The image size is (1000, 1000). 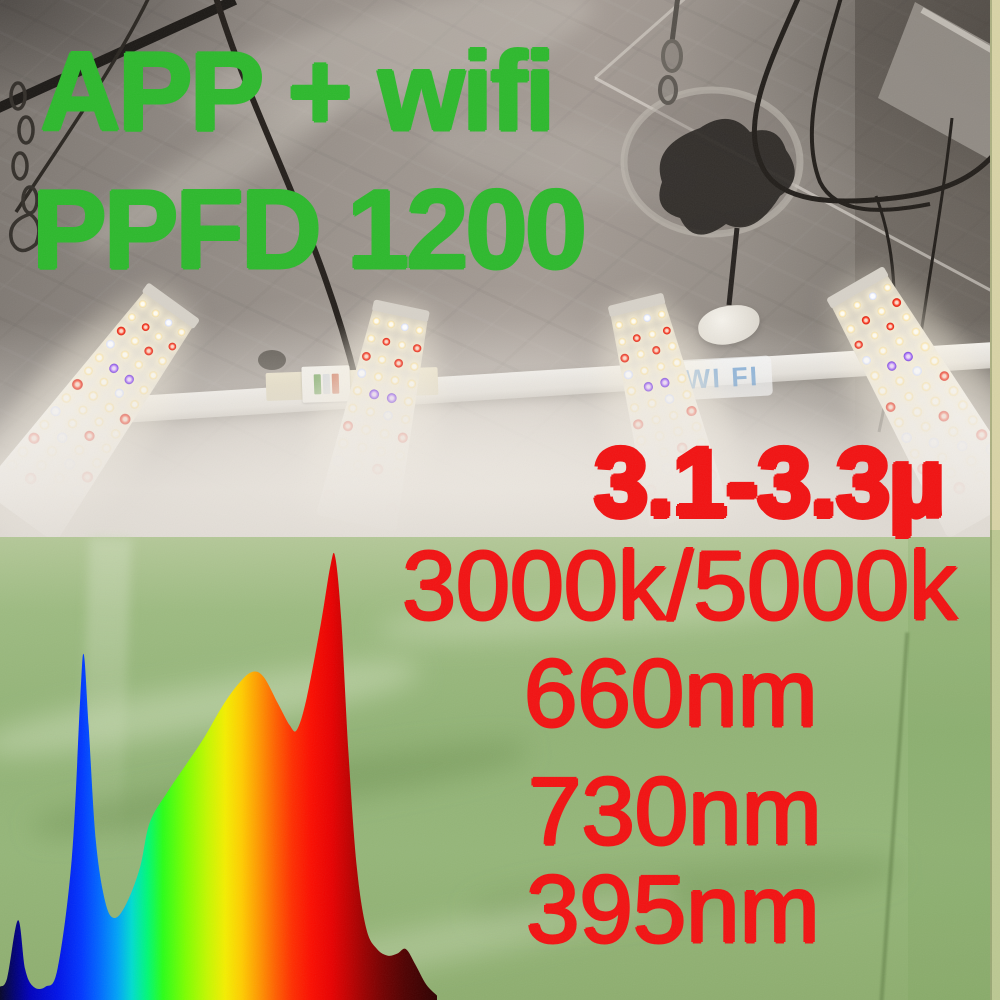 What do you see at coordinates (894, 816) in the screenshot?
I see `fabric-seam` at bounding box center [894, 816].